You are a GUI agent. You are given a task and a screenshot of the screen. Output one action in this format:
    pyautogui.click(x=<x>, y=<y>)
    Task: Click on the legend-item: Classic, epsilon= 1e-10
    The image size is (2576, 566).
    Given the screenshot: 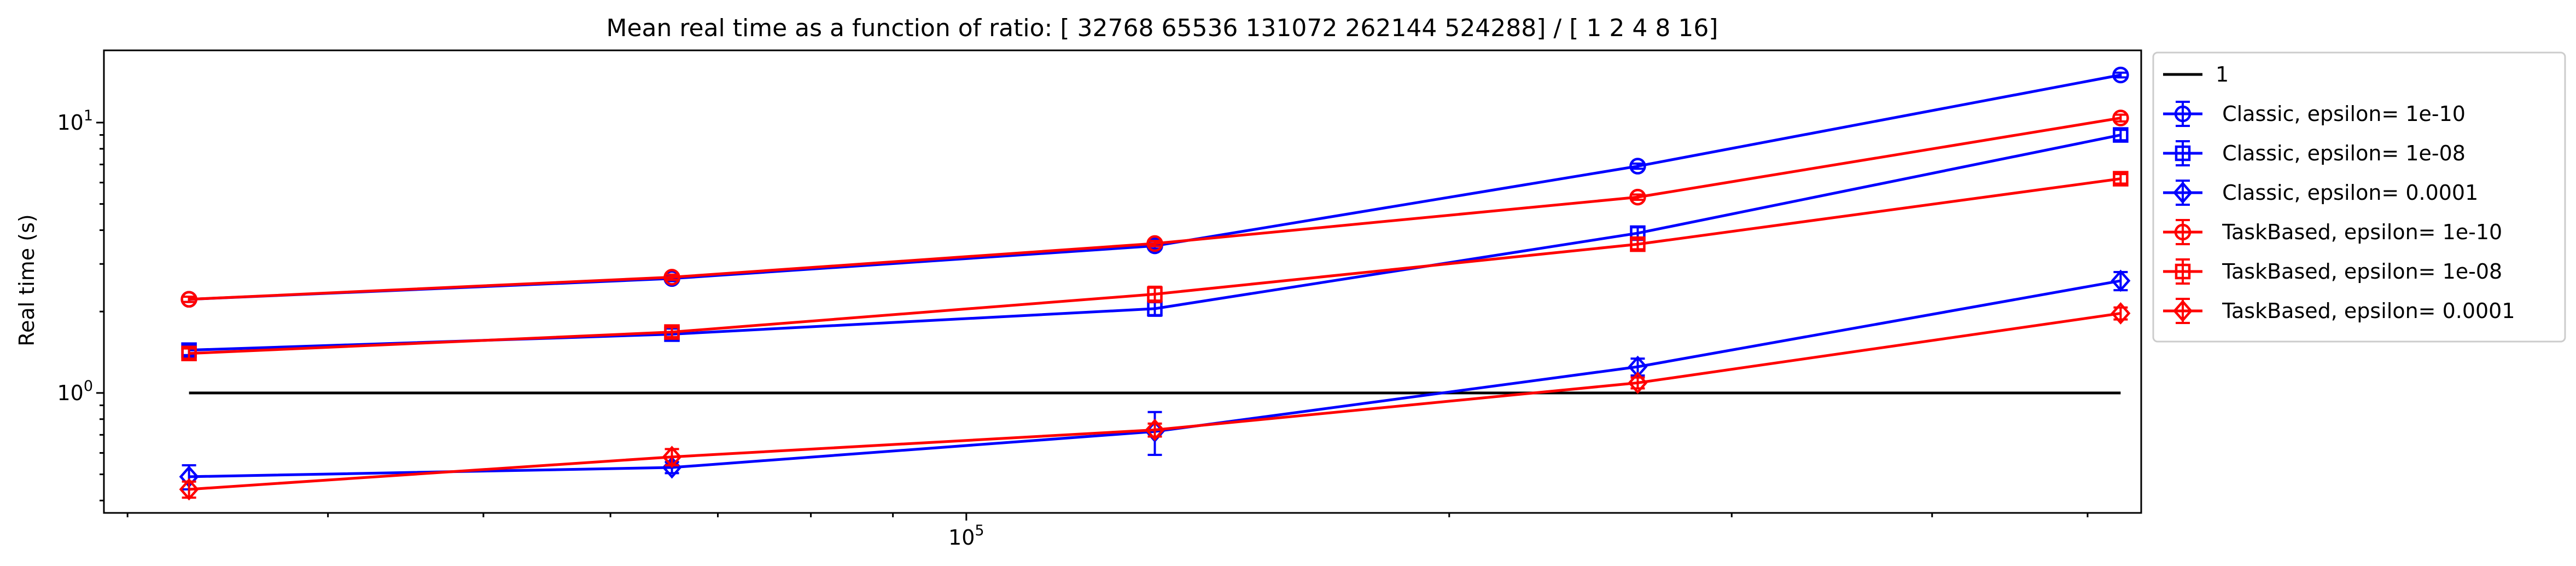 What is the action you would take?
    pyautogui.click(x=2314, y=114)
    